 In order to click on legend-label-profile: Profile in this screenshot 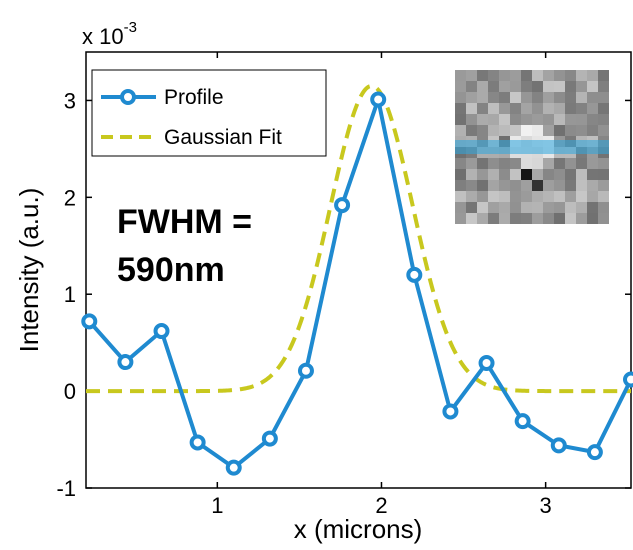, I will do `click(194, 97)`.